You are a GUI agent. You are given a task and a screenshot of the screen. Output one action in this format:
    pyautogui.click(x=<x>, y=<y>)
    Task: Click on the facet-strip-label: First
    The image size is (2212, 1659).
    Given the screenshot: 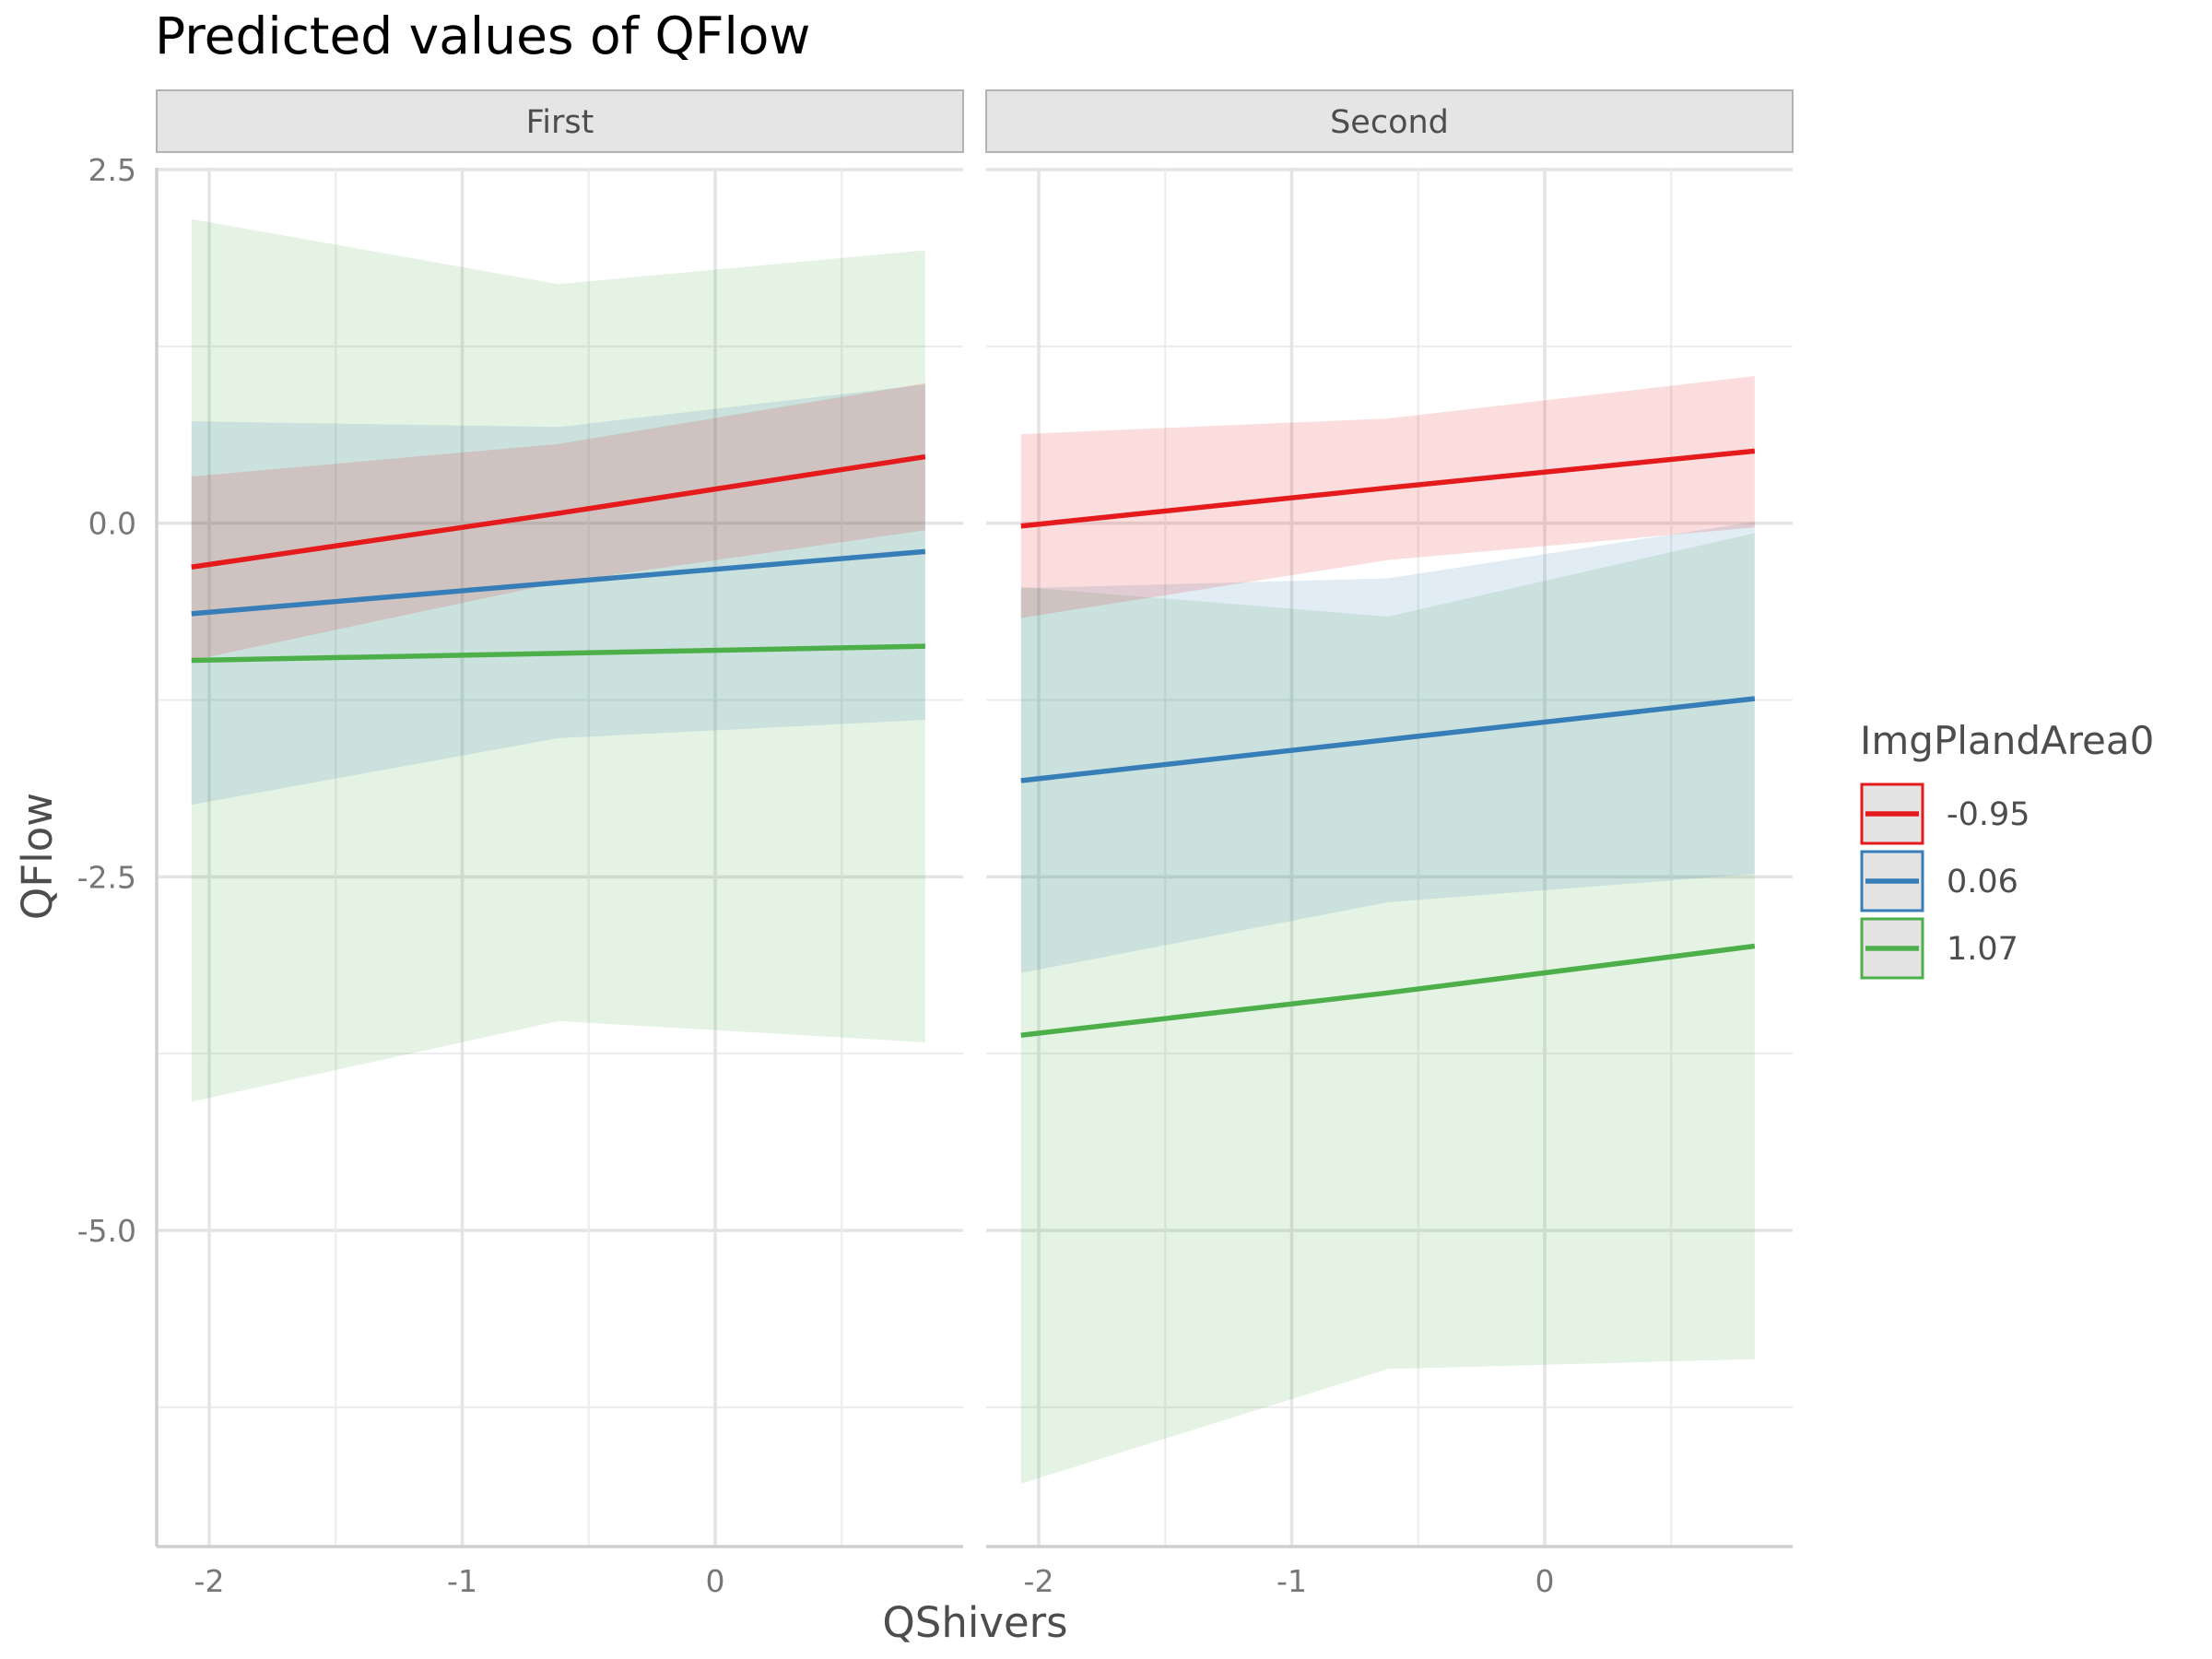 What is the action you would take?
    pyautogui.click(x=560, y=122)
    